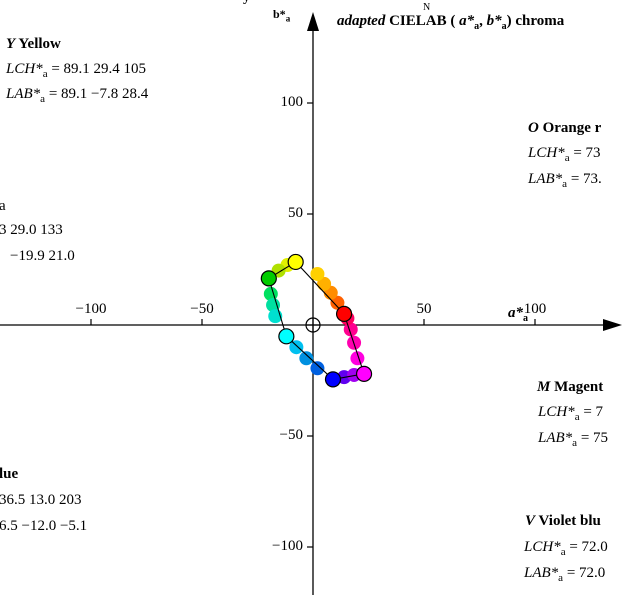 This screenshot has height=595, width=622. Describe the element at coordinates (202, 309) in the screenshot. I see `x-tick-label: −50` at that location.